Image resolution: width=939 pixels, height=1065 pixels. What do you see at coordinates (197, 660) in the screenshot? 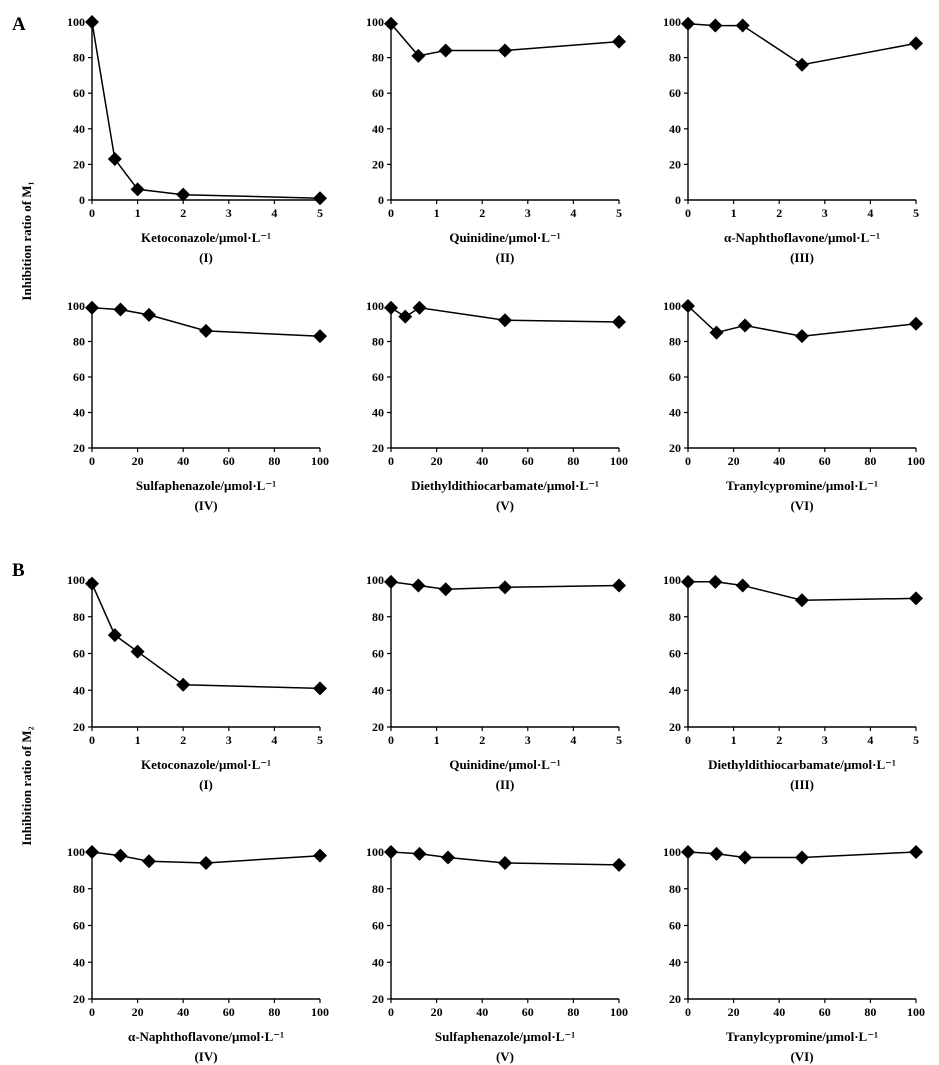
I see `chart-7: 20 40 60 80 100 0 1 2 3 4 5` at bounding box center [197, 660].